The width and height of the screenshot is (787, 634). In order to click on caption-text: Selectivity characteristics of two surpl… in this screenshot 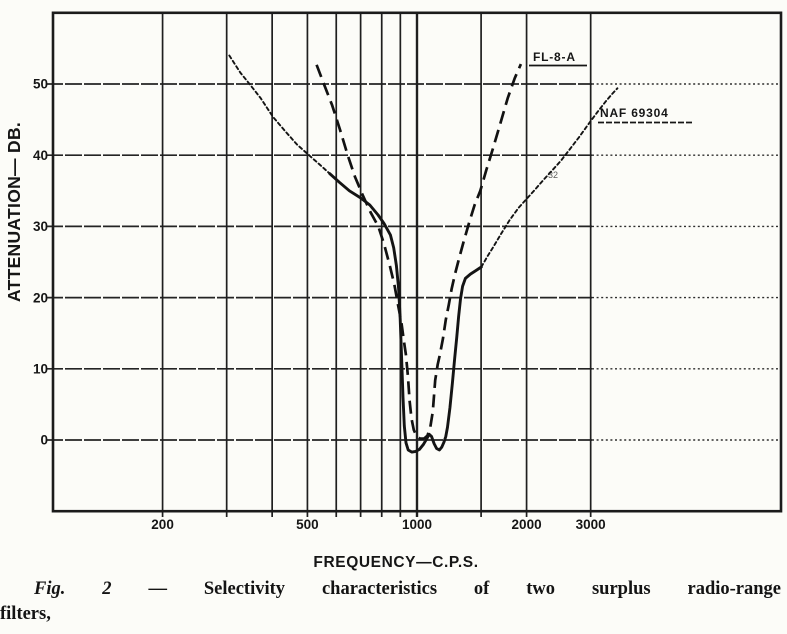, I will do `click(492, 589)`.